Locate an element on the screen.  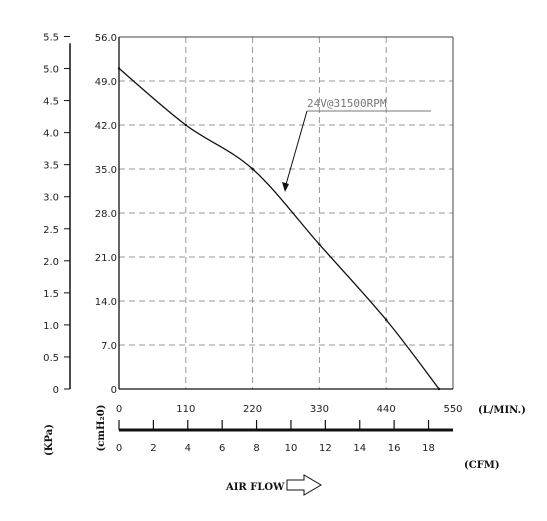
y-unit-cmh2o: (cmH₂0) is located at coordinates (101, 428).